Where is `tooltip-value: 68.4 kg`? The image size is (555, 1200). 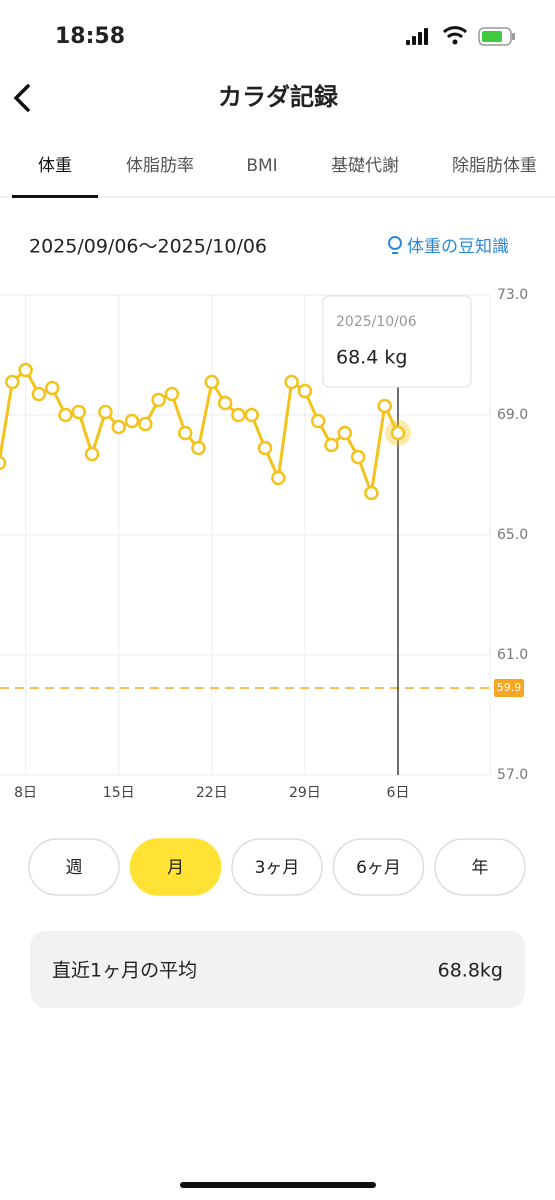
tooltip-value: 68.4 kg is located at coordinates (371, 358).